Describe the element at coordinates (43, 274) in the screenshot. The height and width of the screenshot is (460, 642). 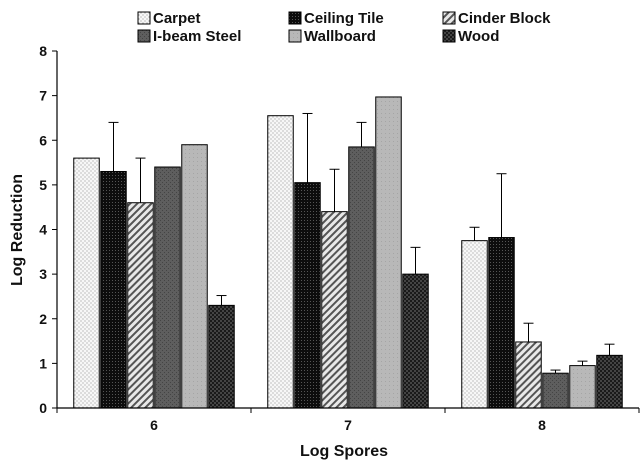
I see `y-tick-label: 3` at that location.